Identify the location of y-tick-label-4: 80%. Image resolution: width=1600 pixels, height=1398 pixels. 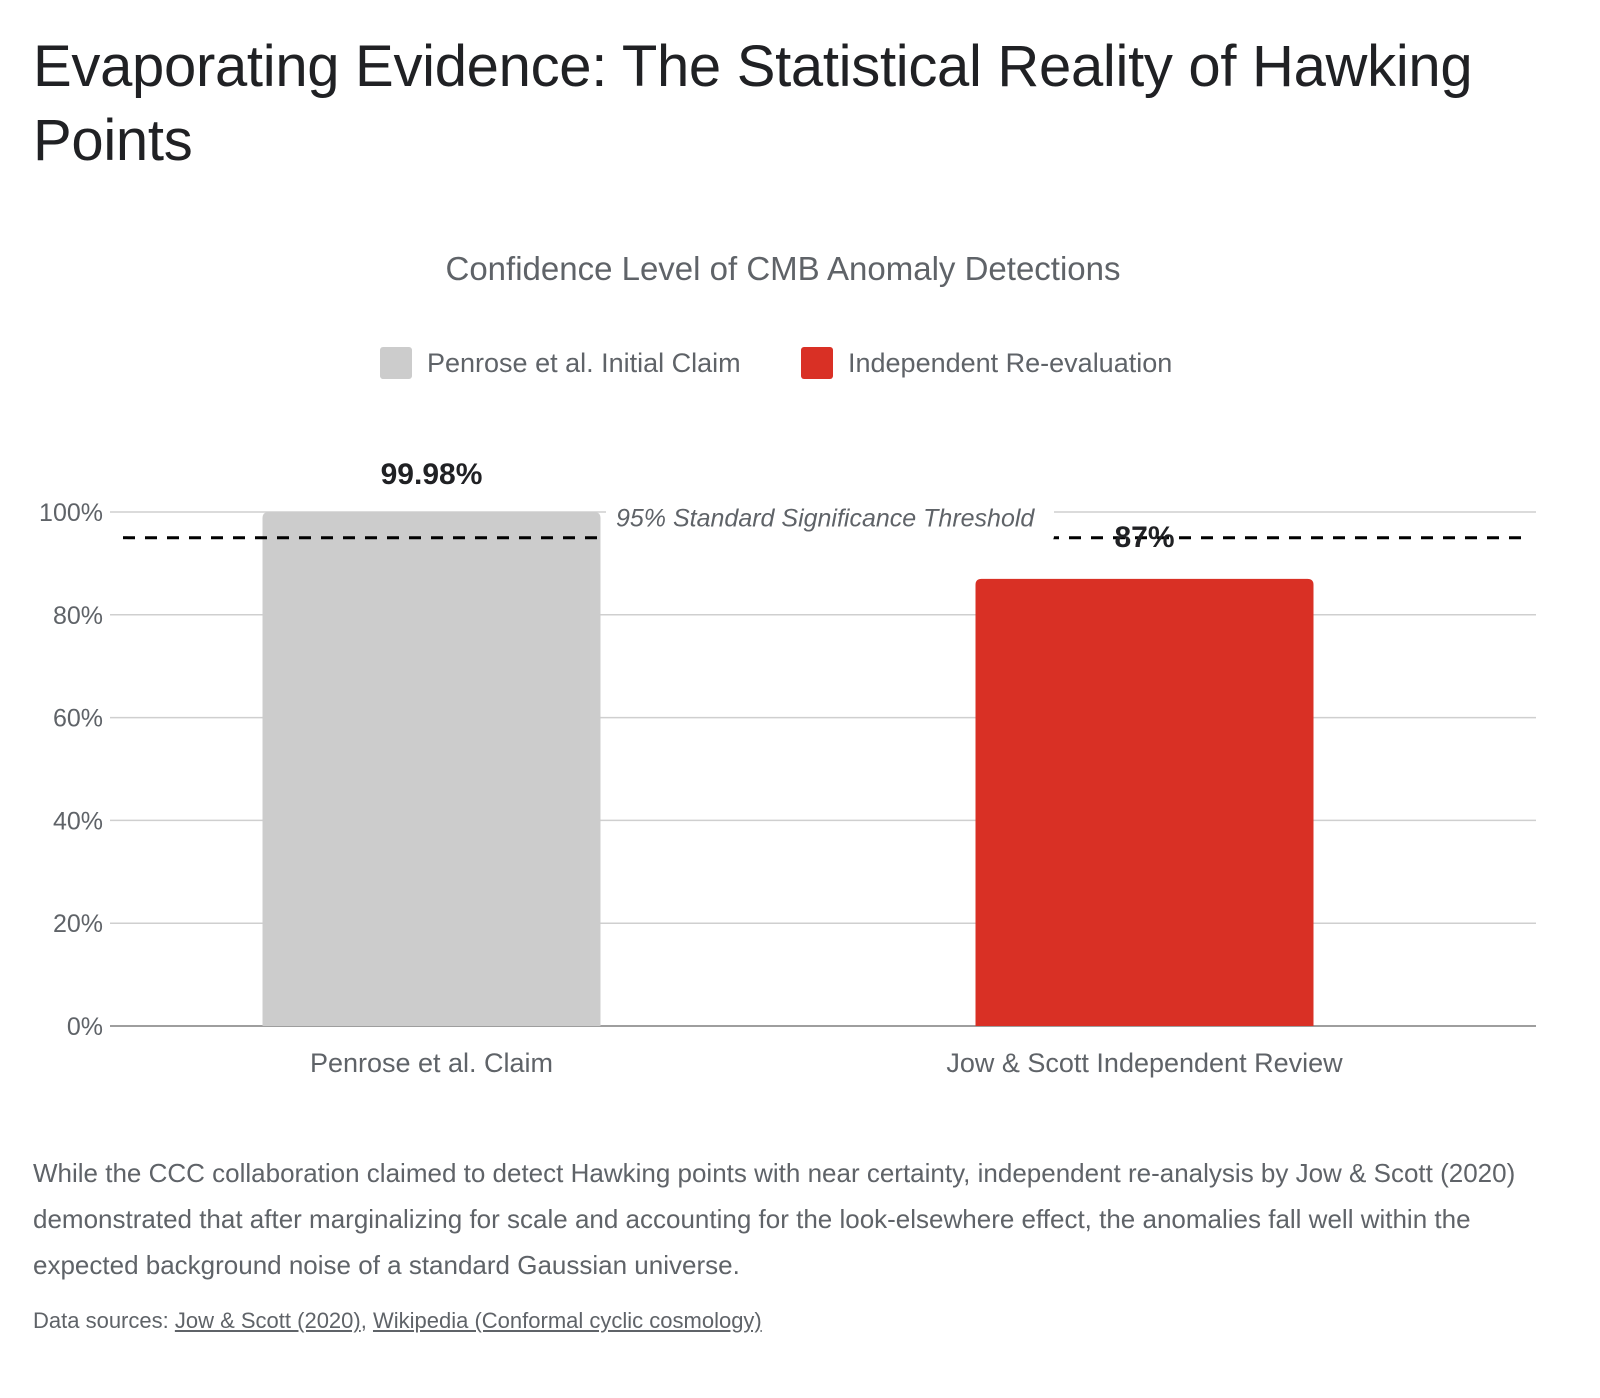
(78, 616).